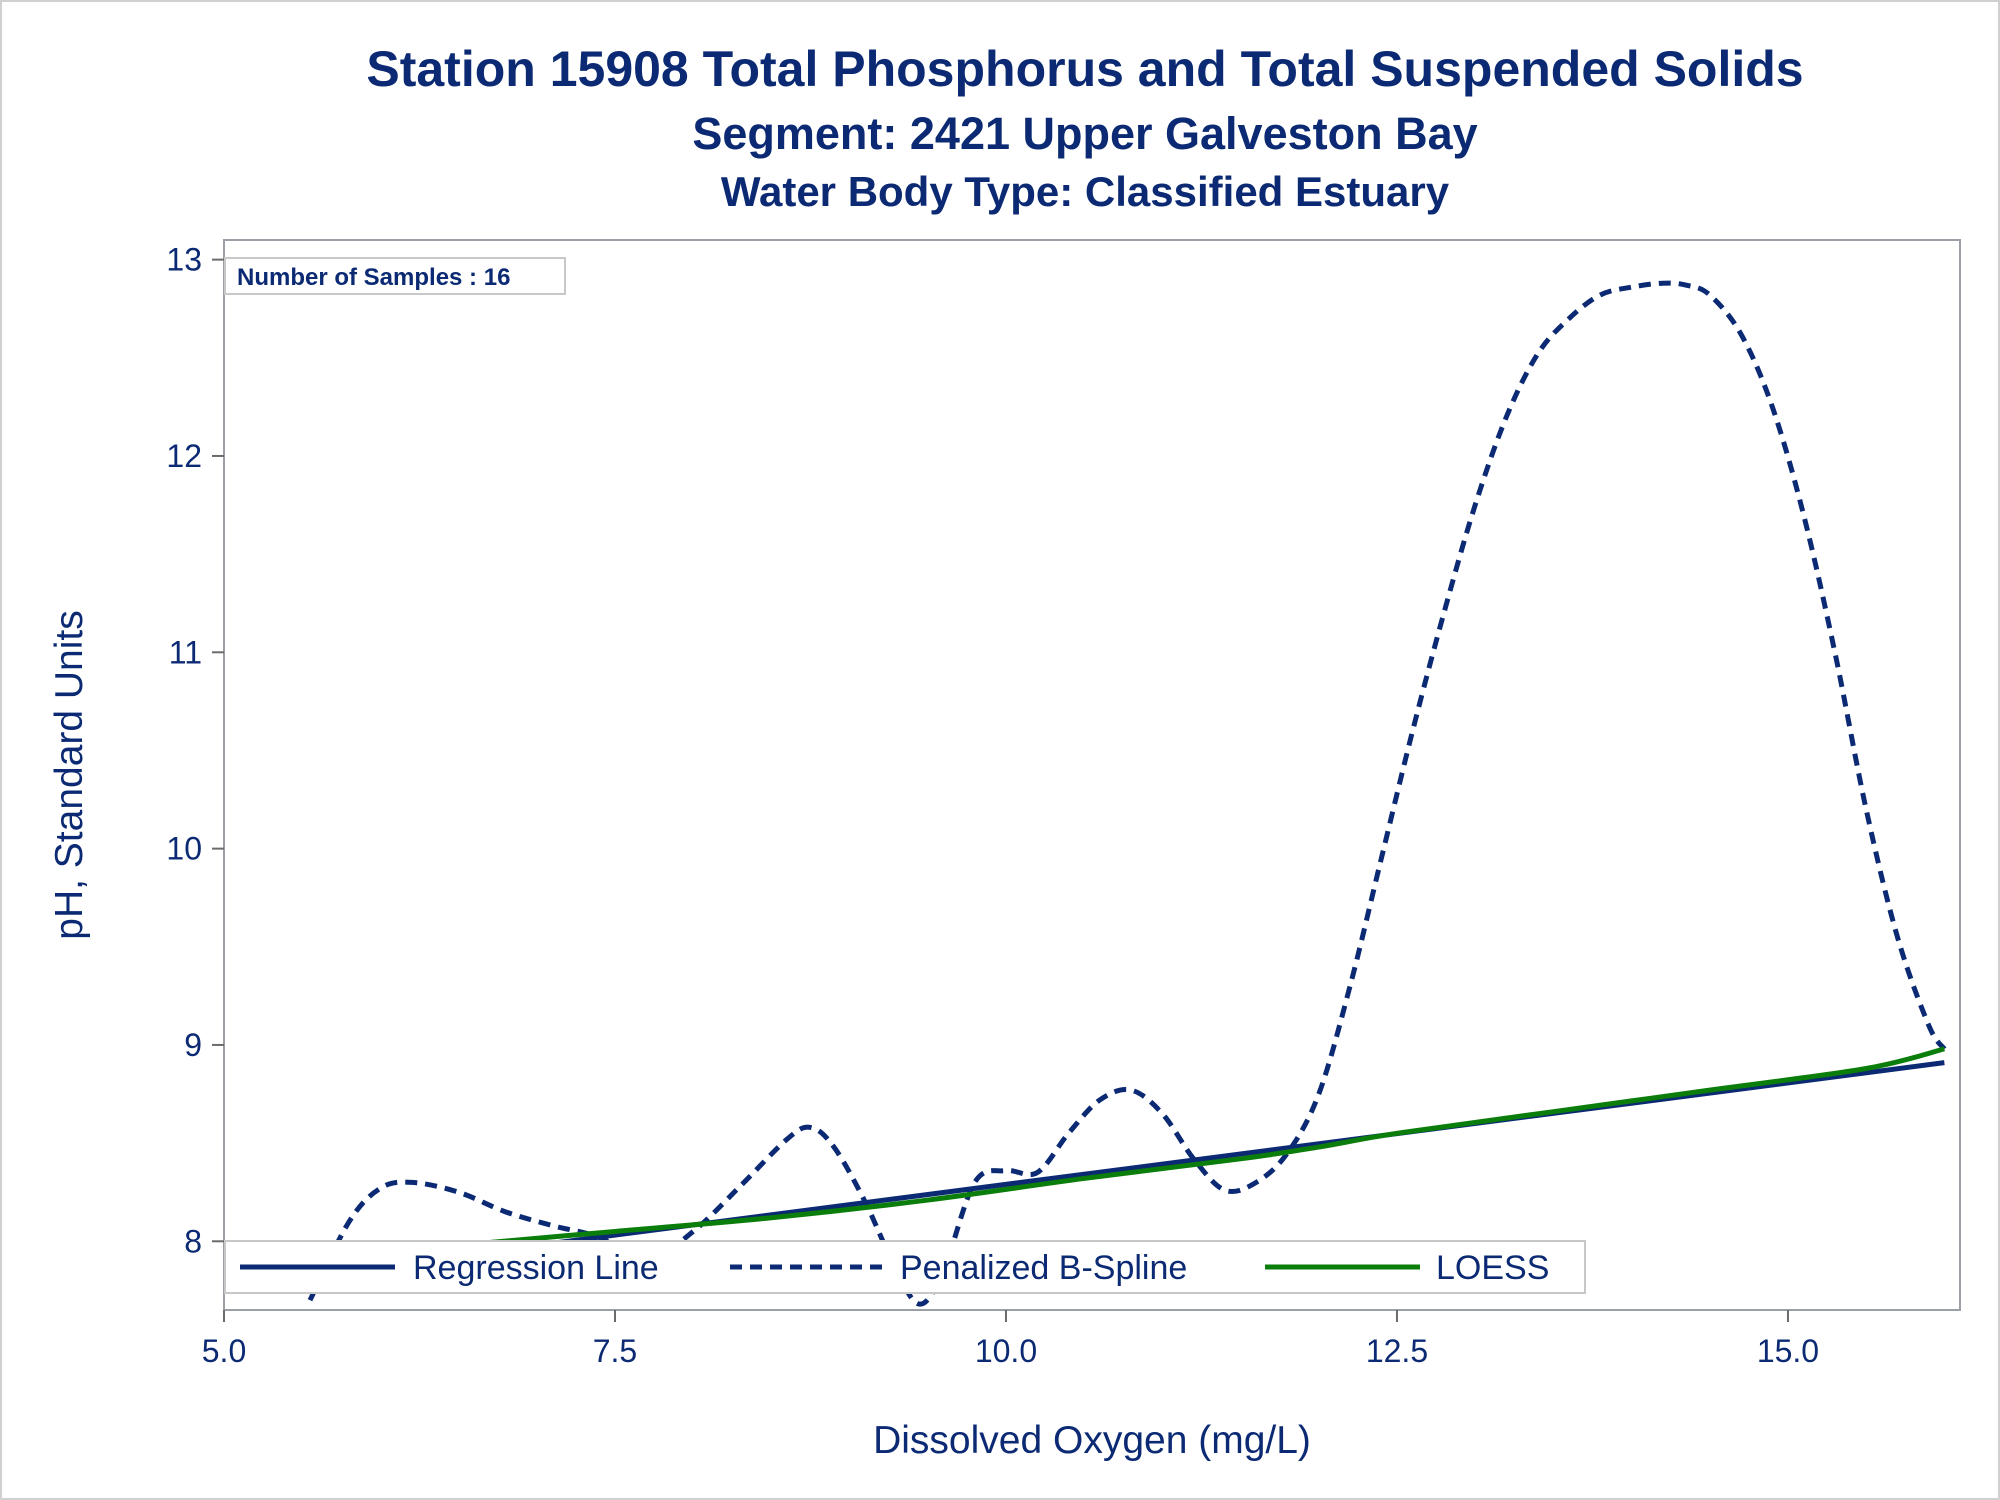 The height and width of the screenshot is (1500, 2000). I want to click on x-tick-label: 10.0, so click(1006, 1351).